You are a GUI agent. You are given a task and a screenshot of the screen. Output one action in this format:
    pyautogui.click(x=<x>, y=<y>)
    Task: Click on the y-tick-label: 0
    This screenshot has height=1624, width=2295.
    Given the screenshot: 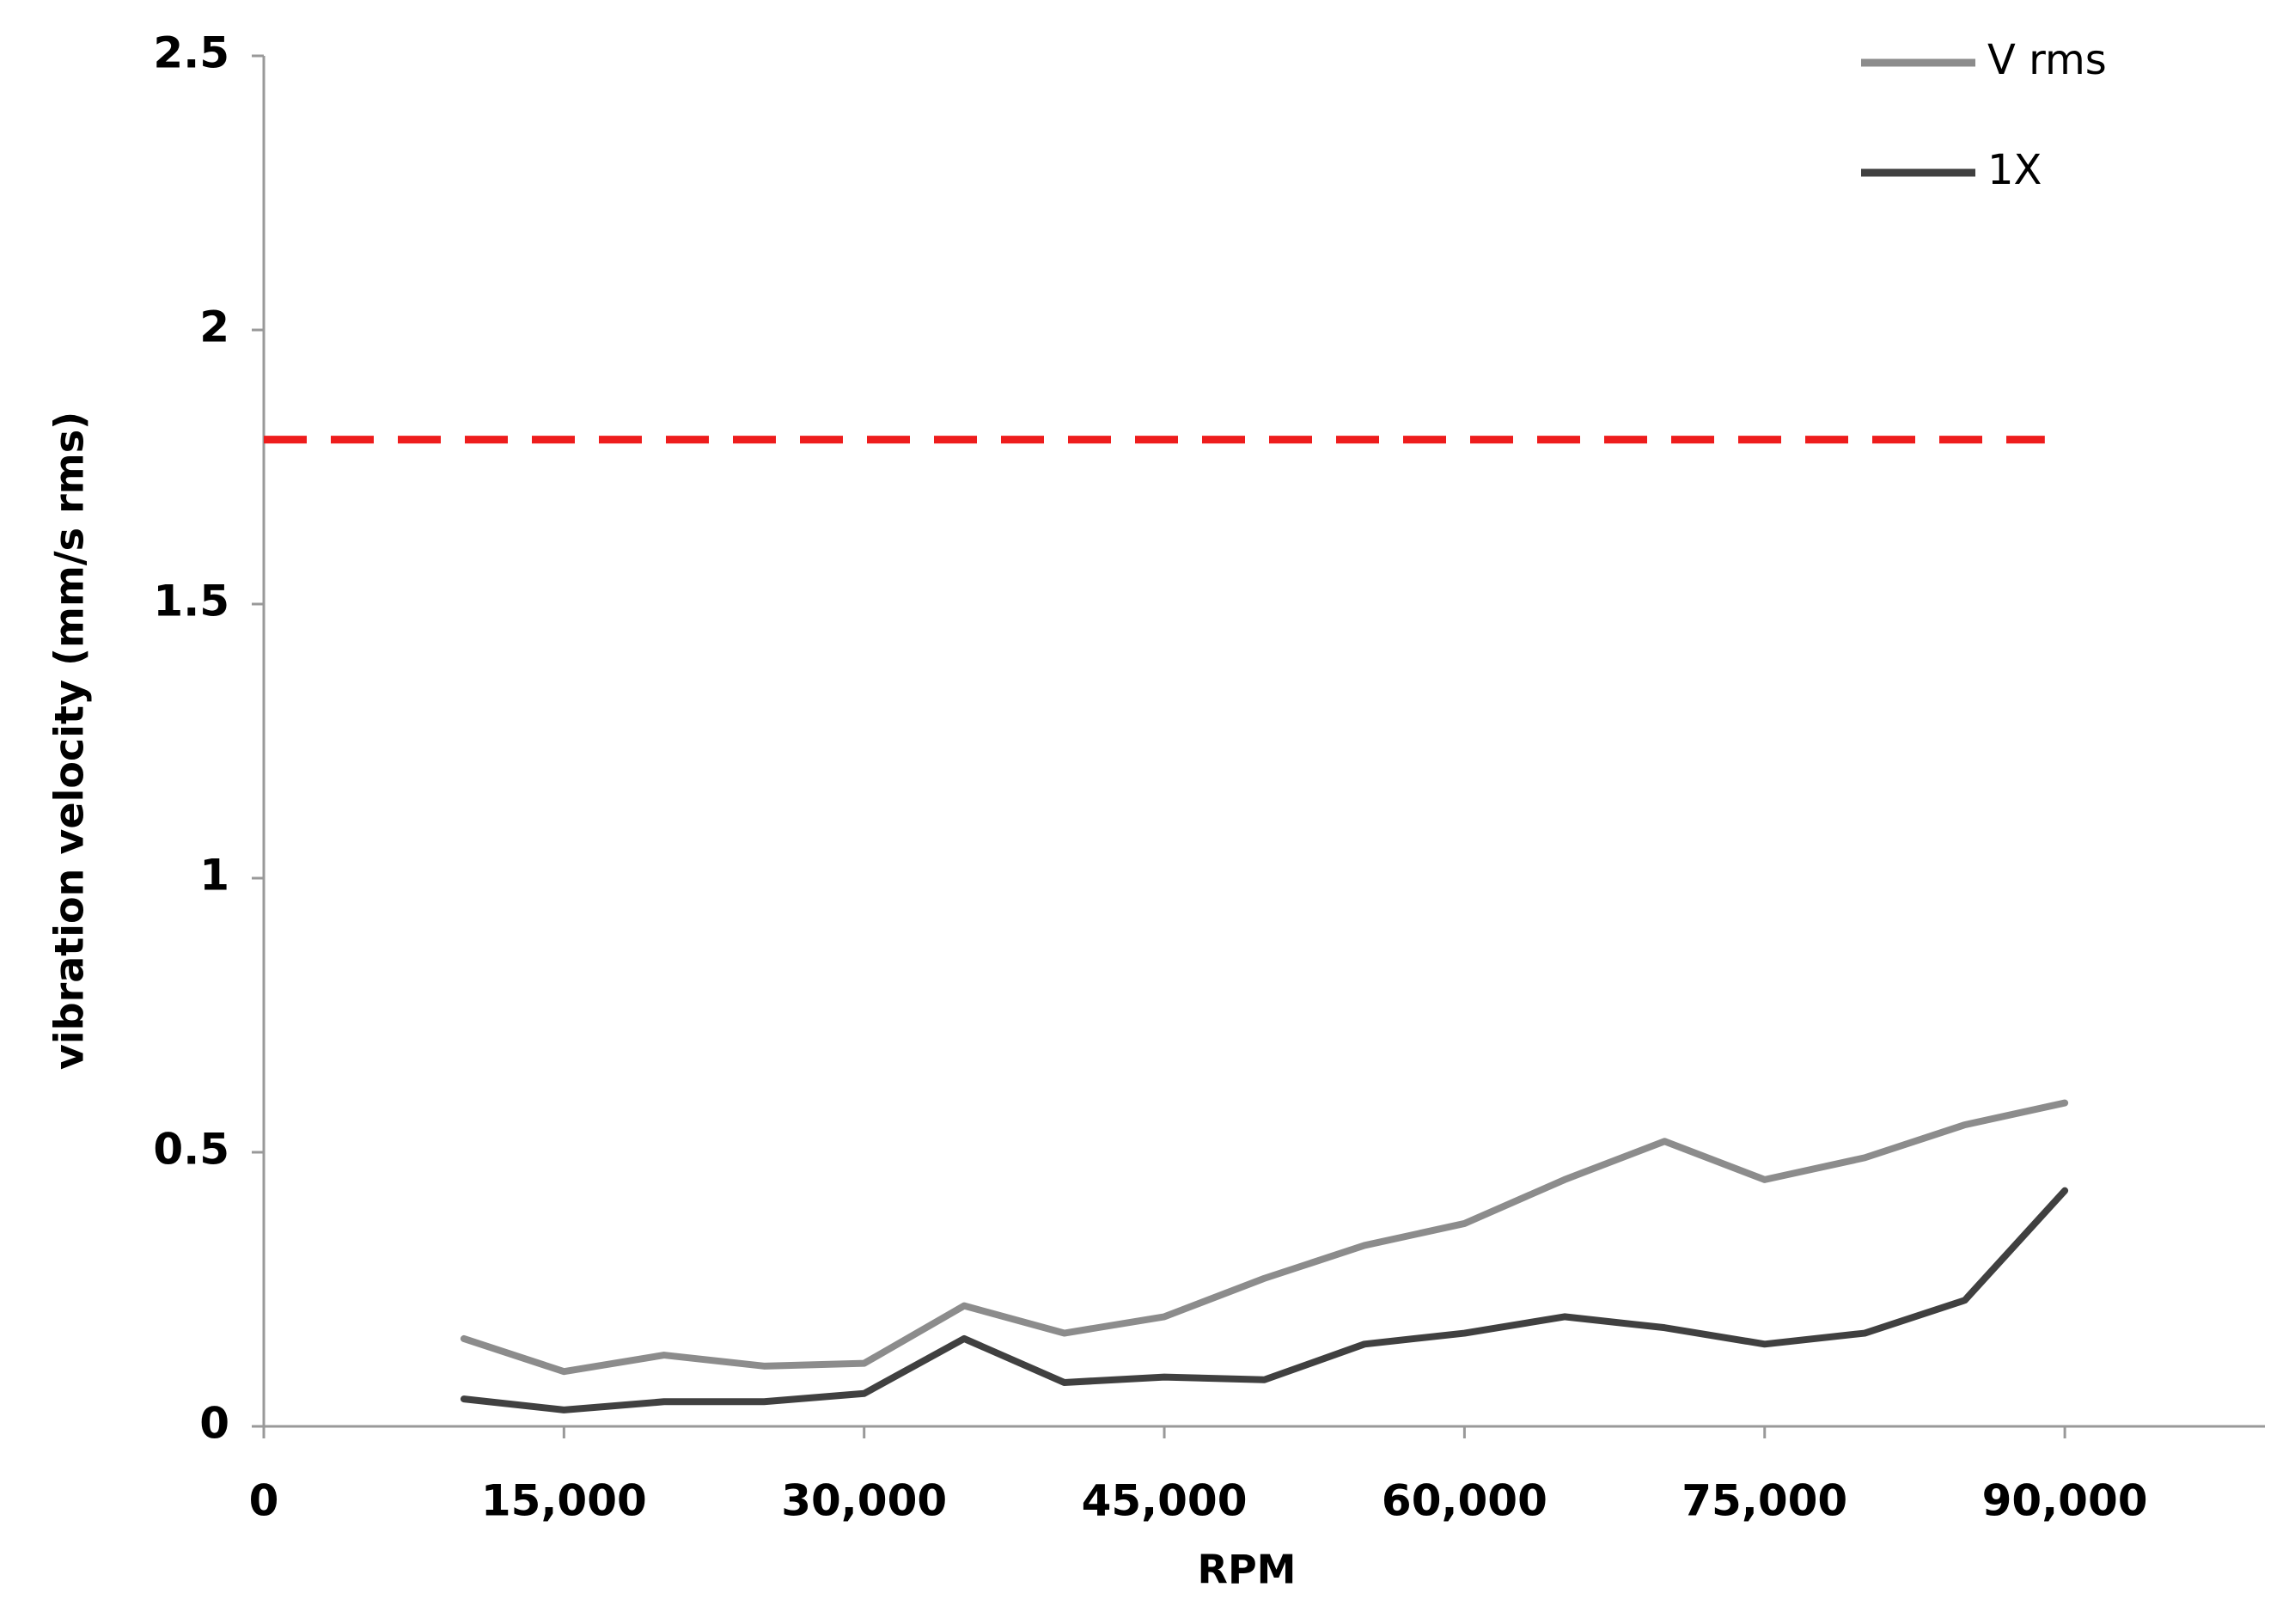 What is the action you would take?
    pyautogui.click(x=214, y=1424)
    